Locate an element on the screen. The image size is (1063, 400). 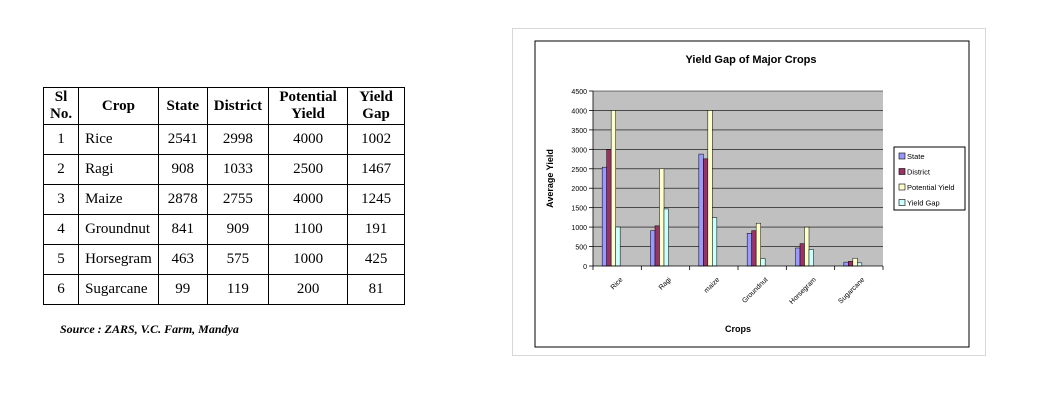
gridlines is located at coordinates (738, 168).